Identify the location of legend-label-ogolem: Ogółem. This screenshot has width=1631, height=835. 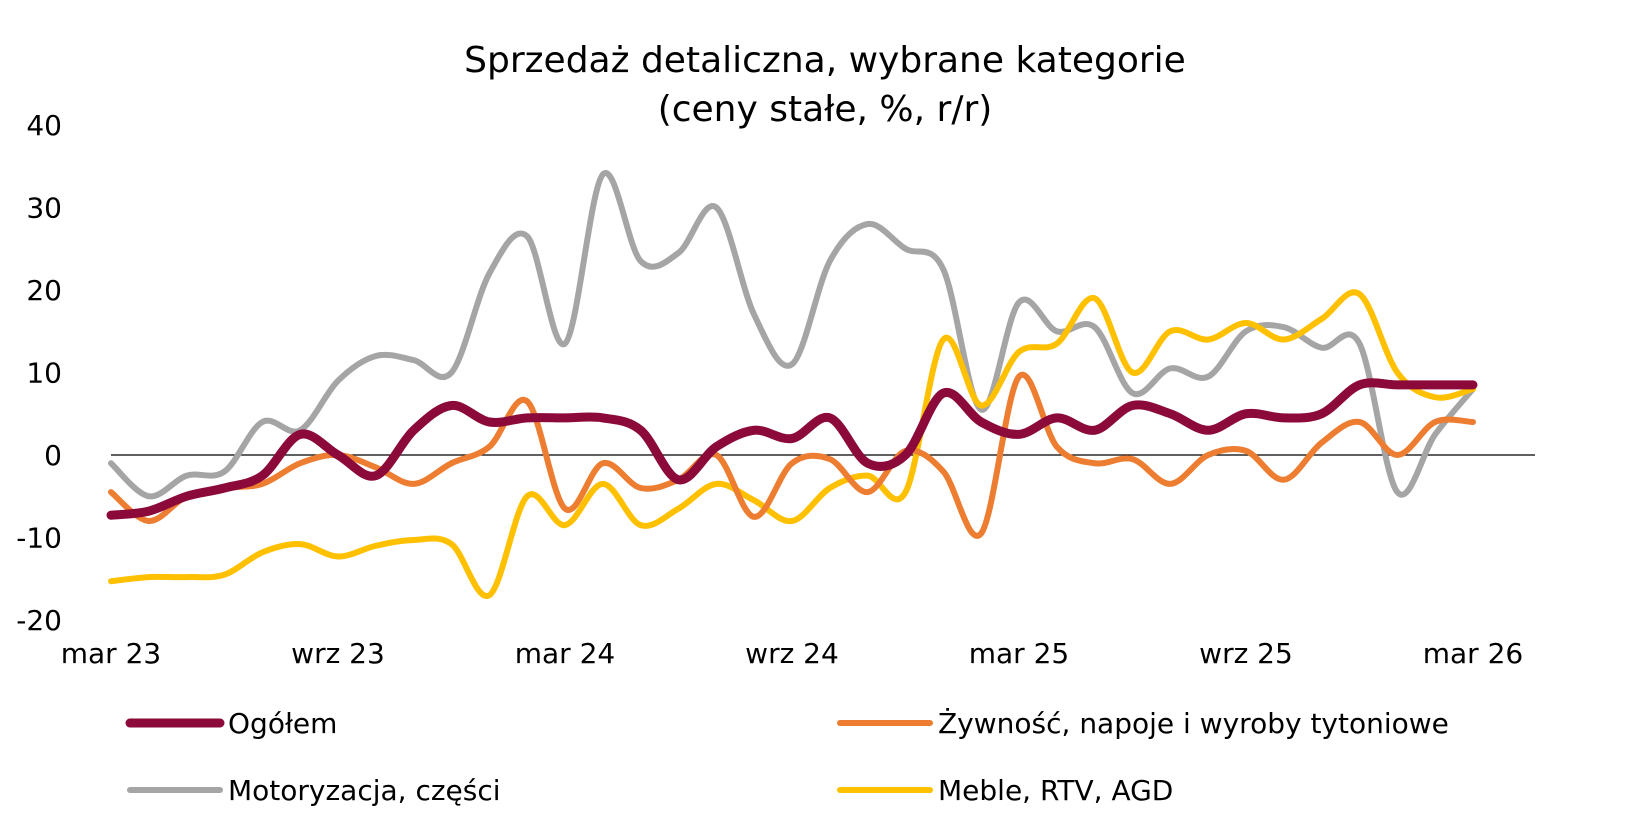
(282, 723).